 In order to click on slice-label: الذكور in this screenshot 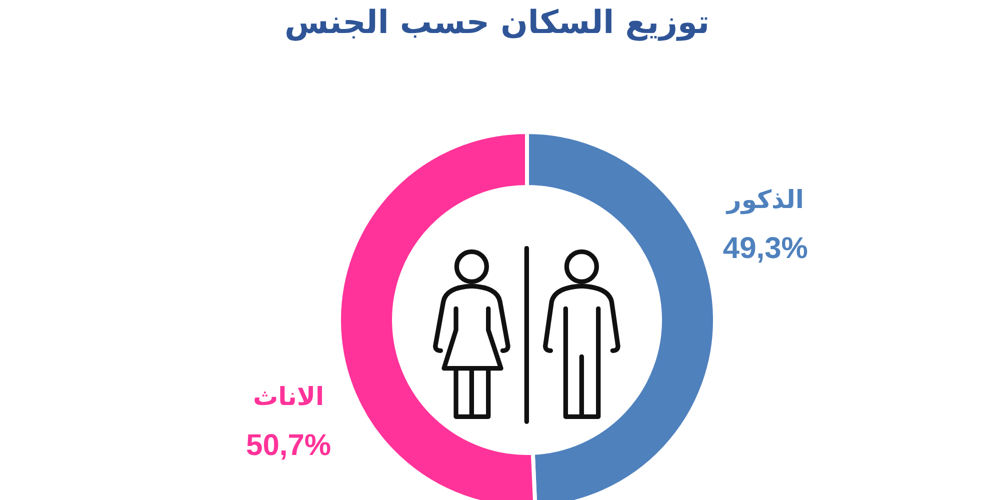, I will do `click(764, 199)`.